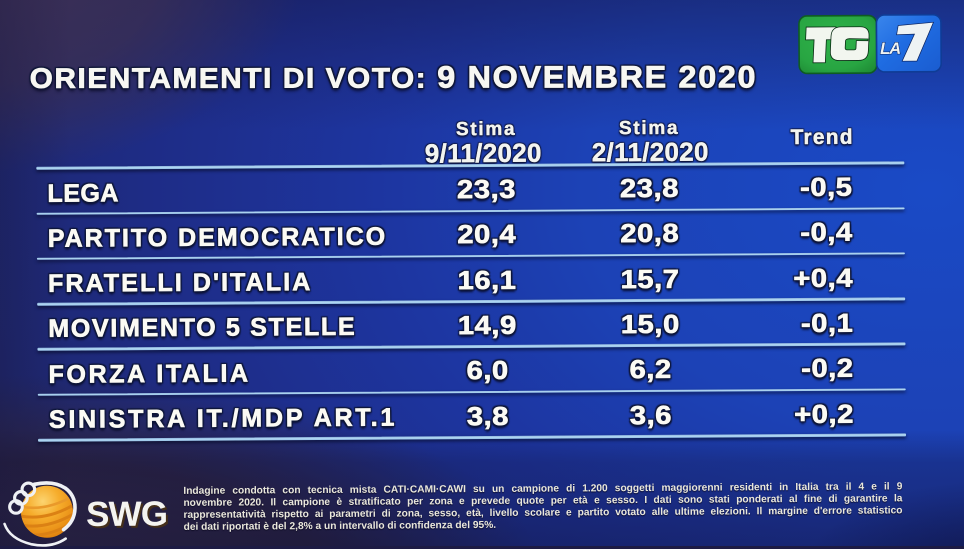 The height and width of the screenshot is (549, 964). Describe the element at coordinates (890, 49) in the screenshot. I see `svg-text: LA` at that location.